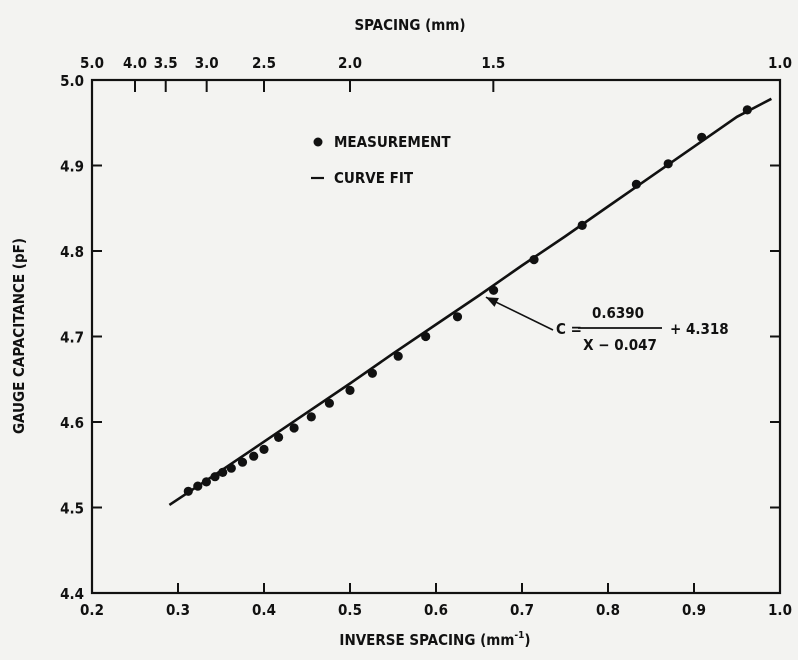 The width and height of the screenshot is (798, 660). I want to click on x-tick-label: 0.4, so click(264, 610).